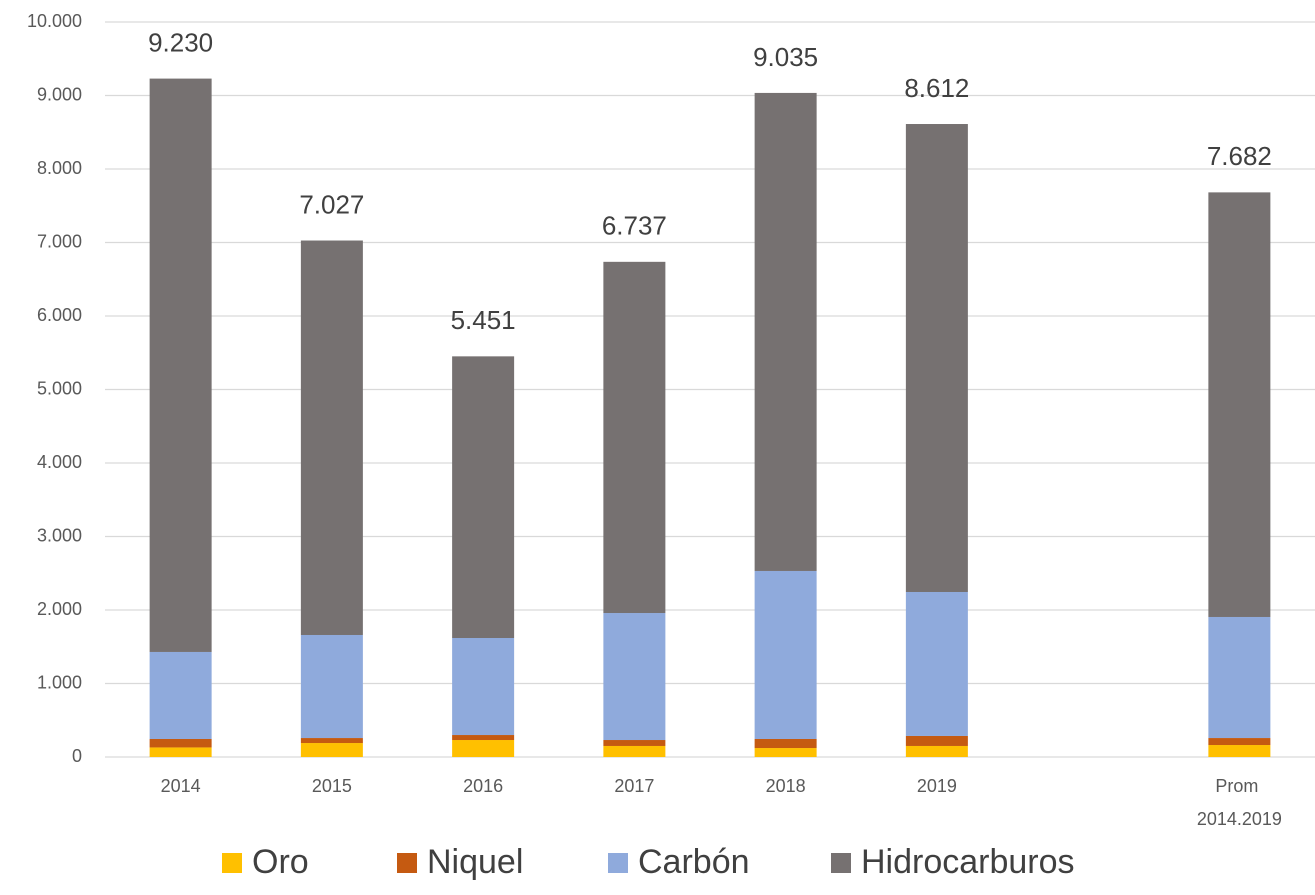 This screenshot has width=1315, height=895. What do you see at coordinates (785, 57) in the screenshot?
I see `total-label: 9.035` at bounding box center [785, 57].